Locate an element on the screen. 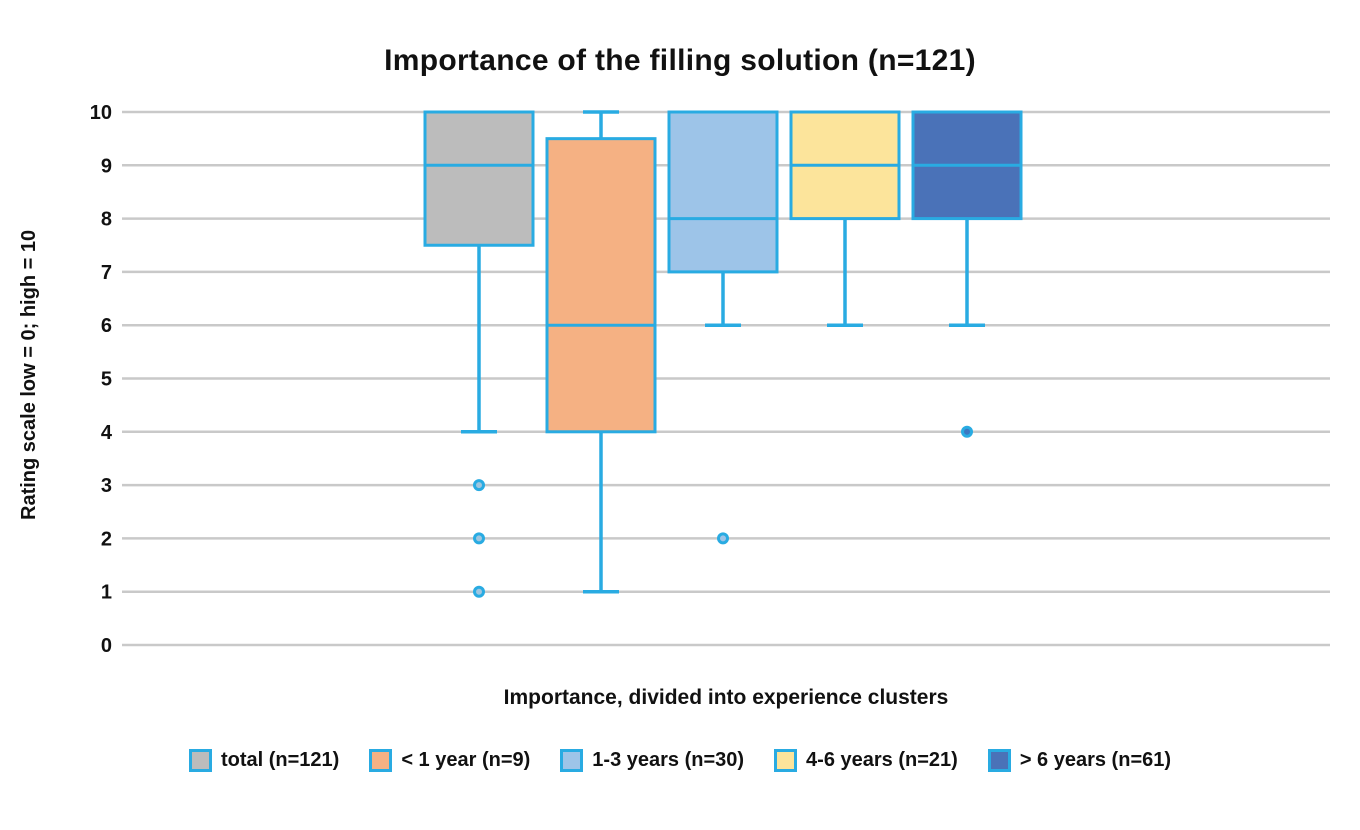 The height and width of the screenshot is (830, 1360). legend-label-1-3-years-n-30: 1-3 years (n=30) is located at coordinates (668, 760).